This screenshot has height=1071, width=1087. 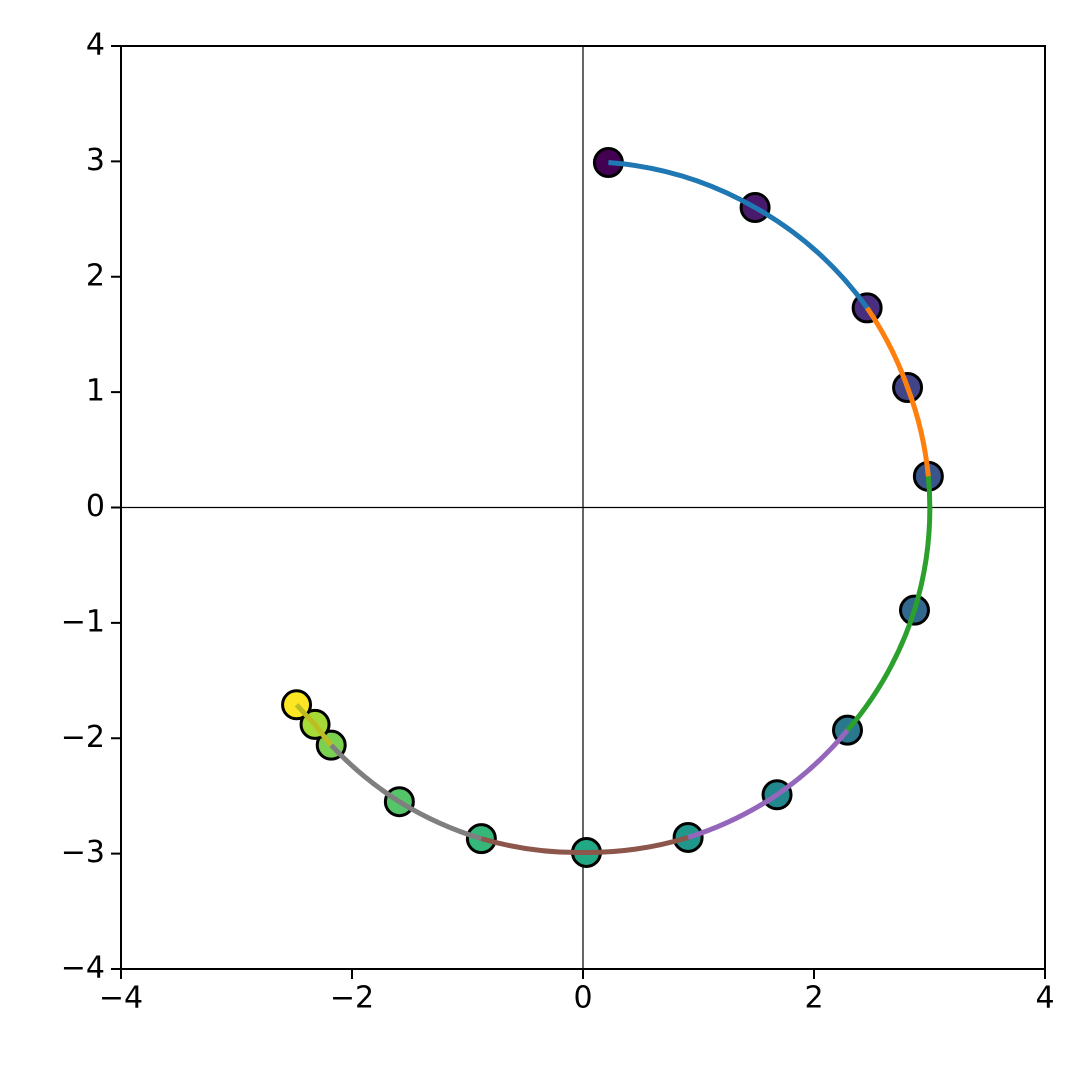 I want to click on y-tick-label: −1, so click(x=83, y=621).